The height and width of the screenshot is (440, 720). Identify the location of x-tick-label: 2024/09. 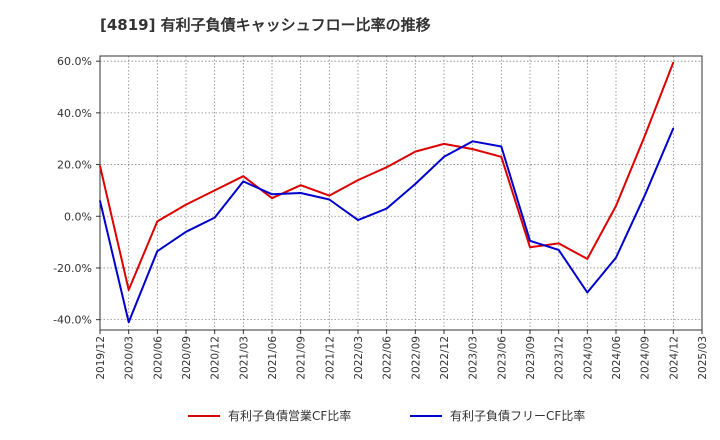
(646, 358).